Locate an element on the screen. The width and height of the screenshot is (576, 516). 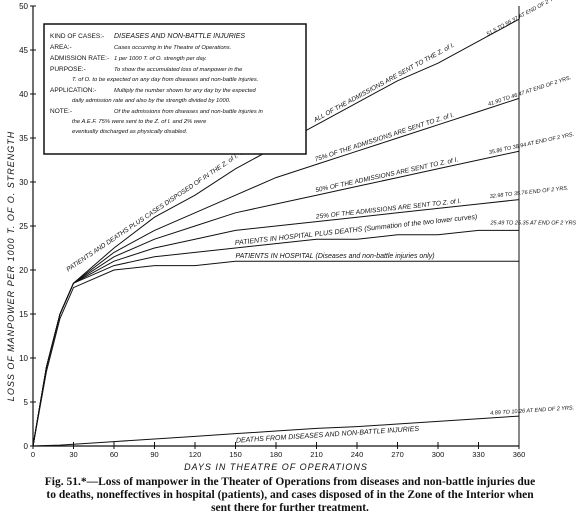
y-tick-label: 50 is located at coordinates (23, 6).